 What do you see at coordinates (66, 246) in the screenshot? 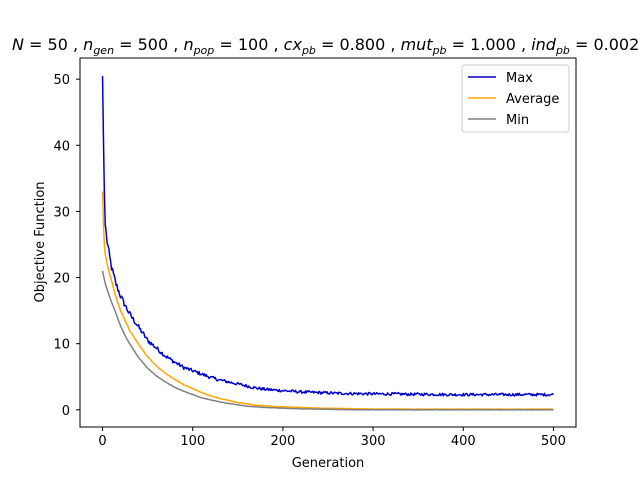
I see `y-axis-ticks: 0 10 20 30 40 50` at bounding box center [66, 246].